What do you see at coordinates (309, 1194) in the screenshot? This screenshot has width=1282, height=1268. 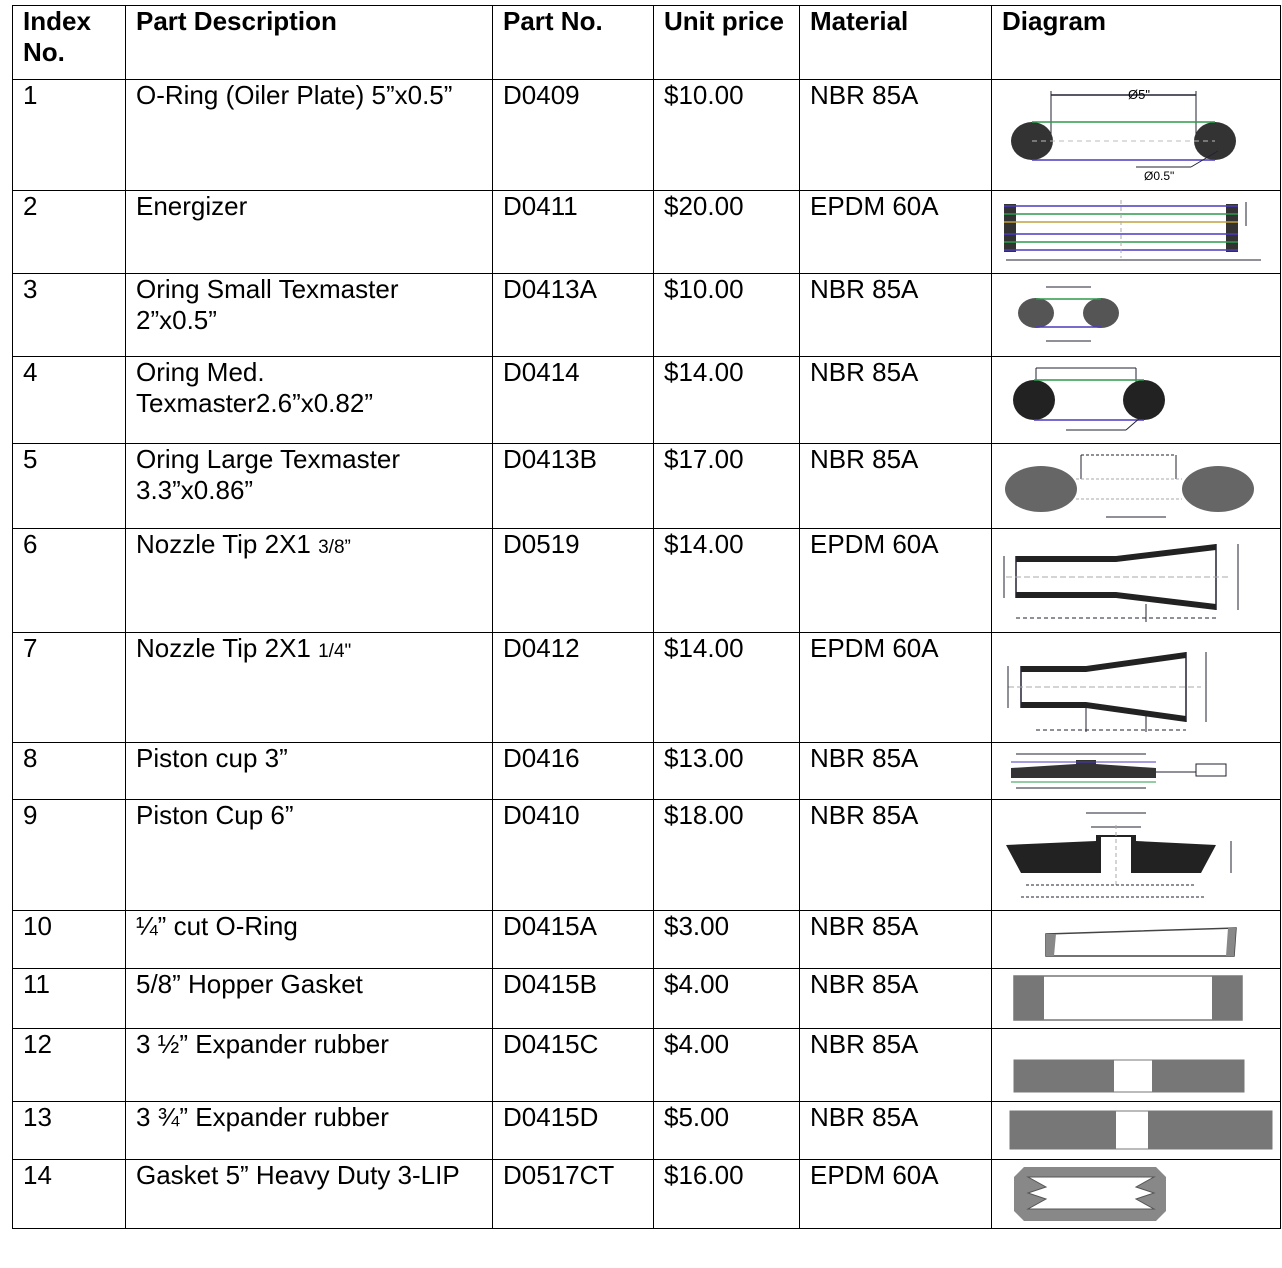 I see `description-cell: Gasket 5” Heavy Duty 3-LIP` at bounding box center [309, 1194].